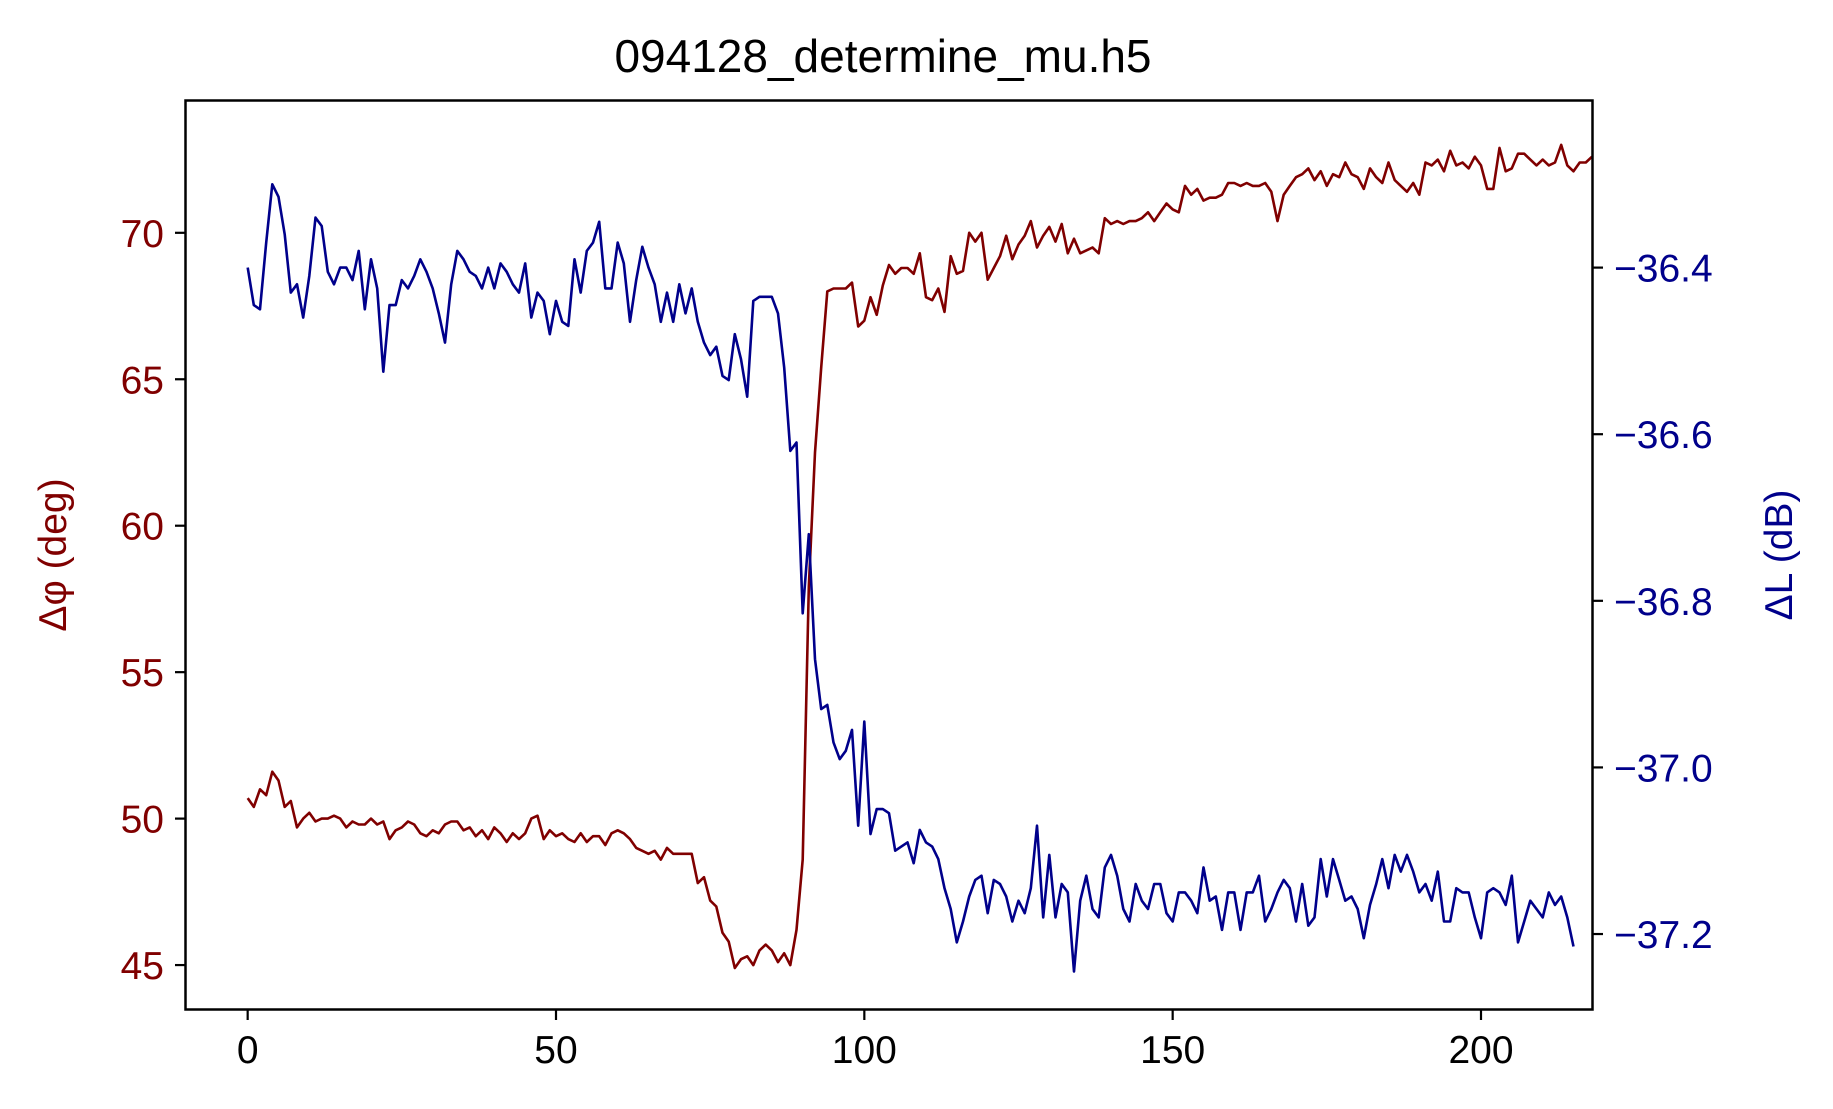 This screenshot has width=1833, height=1109. Describe the element at coordinates (248, 1050) in the screenshot. I see `x-tick-label: 0` at that location.